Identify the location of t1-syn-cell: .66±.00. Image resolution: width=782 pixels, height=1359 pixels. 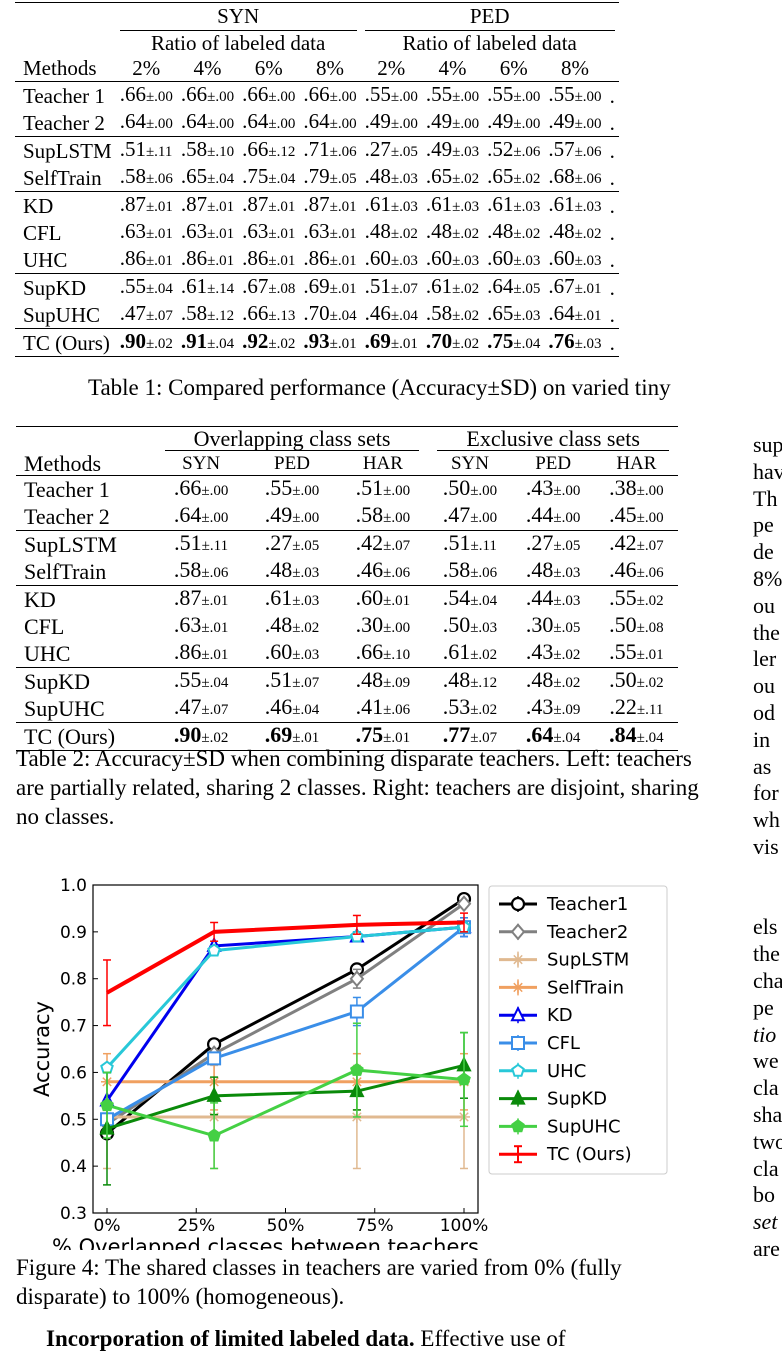
(329, 96).